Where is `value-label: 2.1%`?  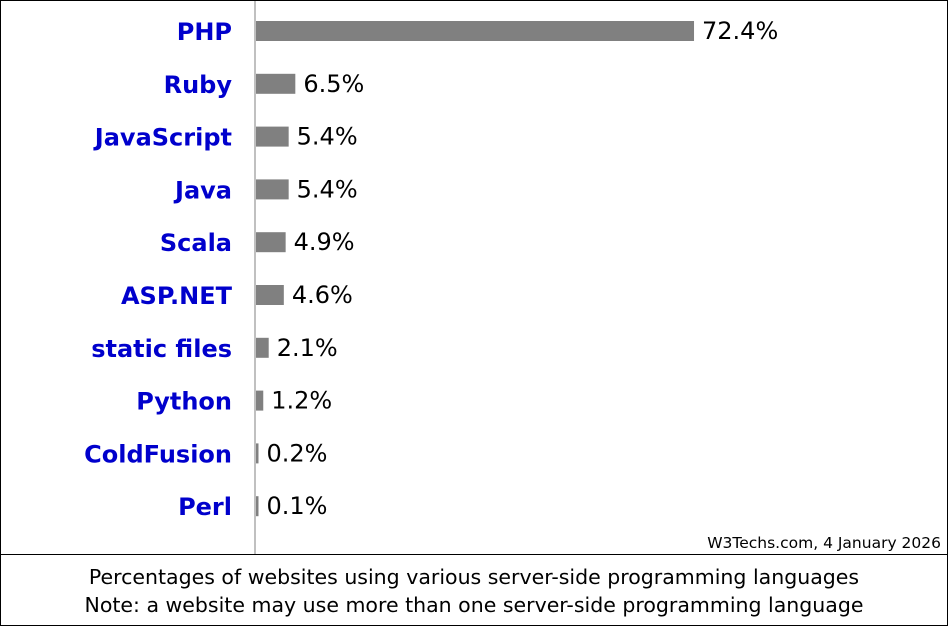
value-label: 2.1% is located at coordinates (307, 348).